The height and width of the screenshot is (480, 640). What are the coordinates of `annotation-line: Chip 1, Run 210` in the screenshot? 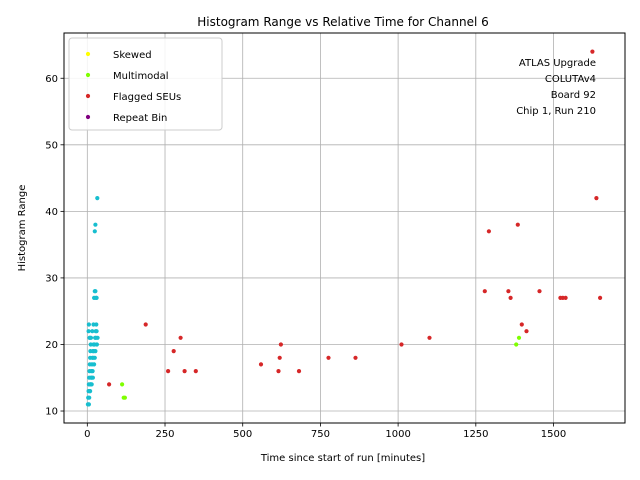 It's located at (556, 111).